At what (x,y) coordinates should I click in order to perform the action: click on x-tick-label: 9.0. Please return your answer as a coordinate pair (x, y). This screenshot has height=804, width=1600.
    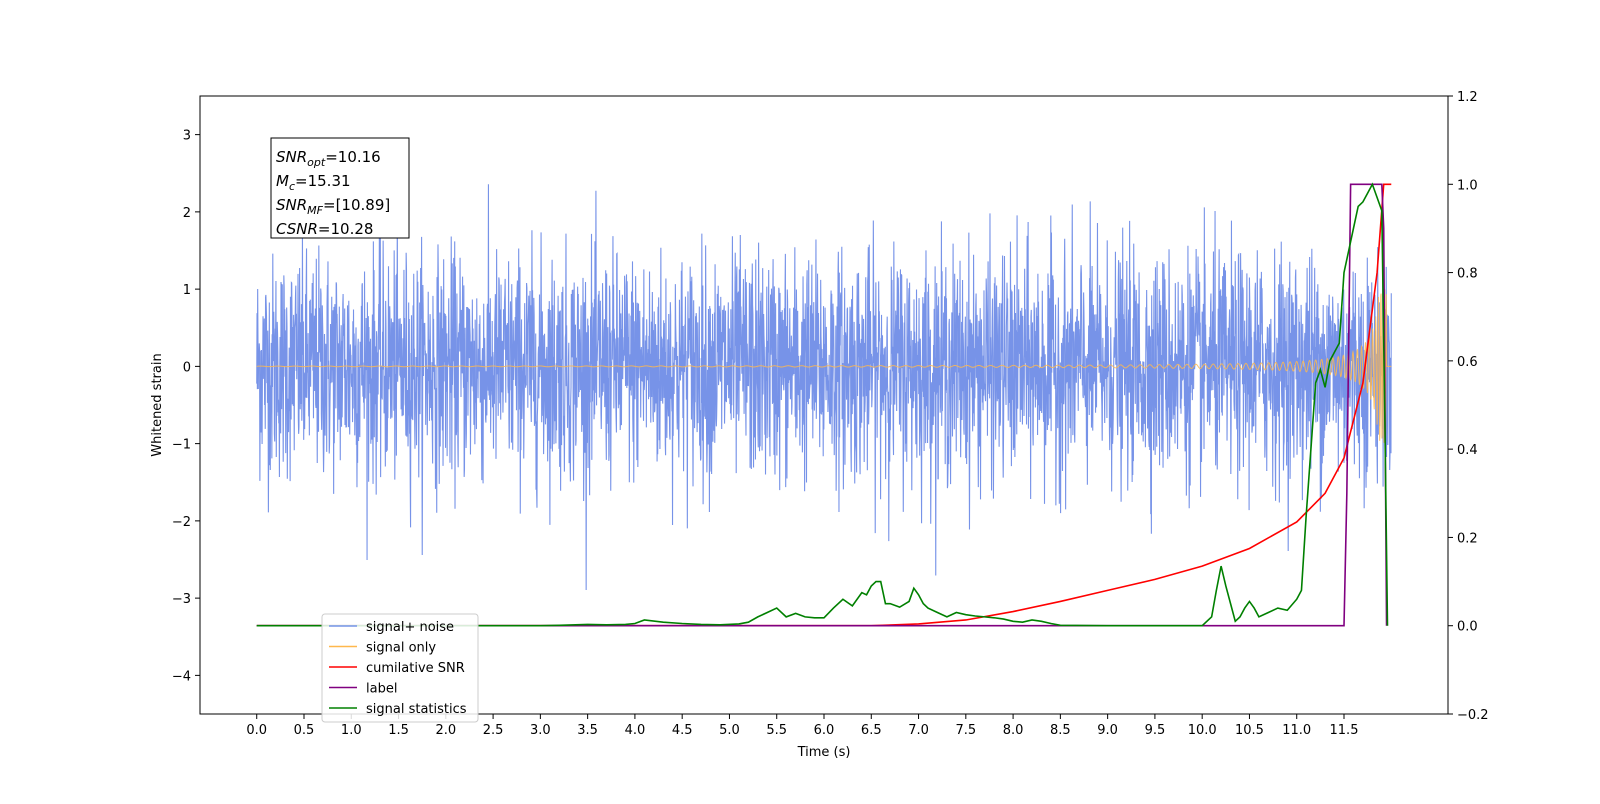
    Looking at the image, I should click on (1107, 730).